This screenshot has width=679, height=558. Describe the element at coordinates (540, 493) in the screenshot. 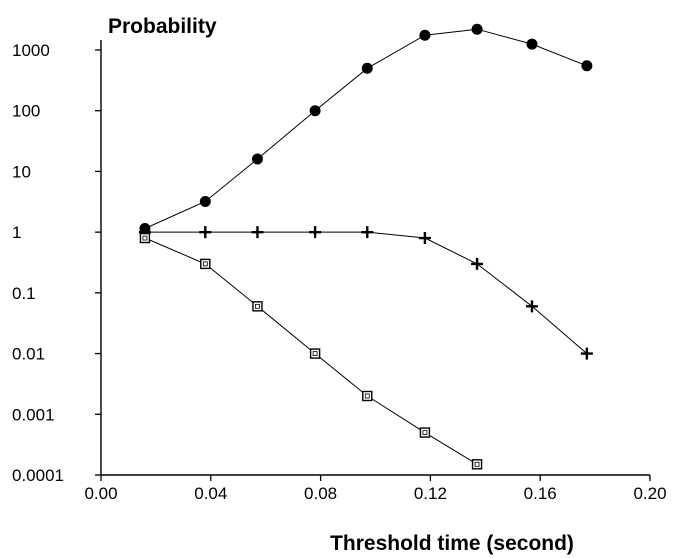

I see `x-tick-label: 0.16` at that location.